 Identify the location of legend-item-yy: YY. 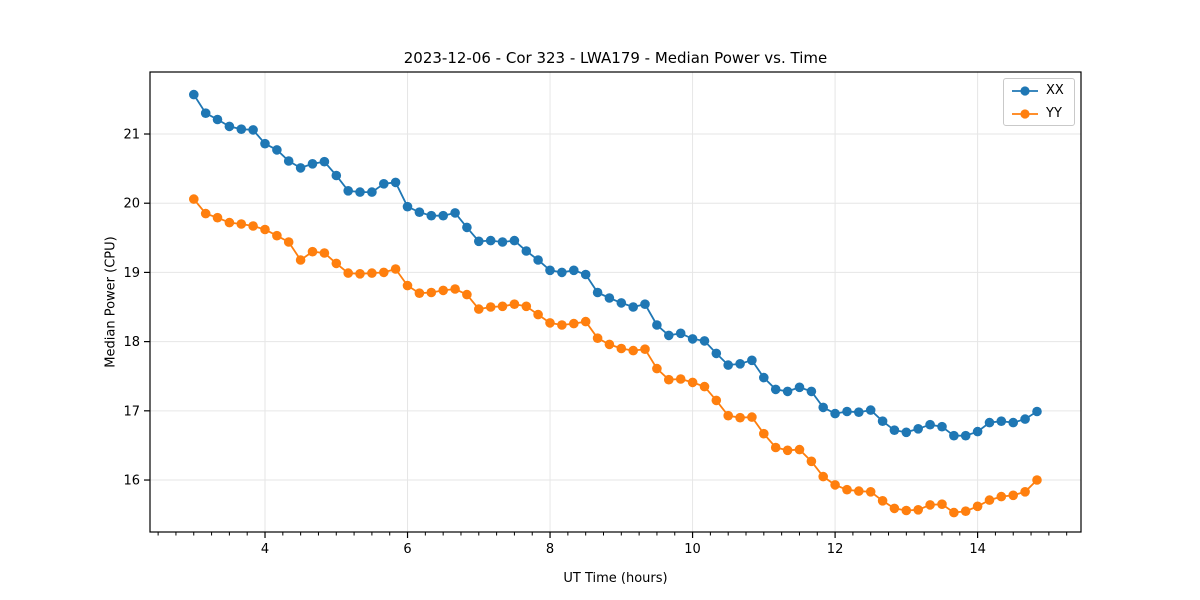
(1039, 113).